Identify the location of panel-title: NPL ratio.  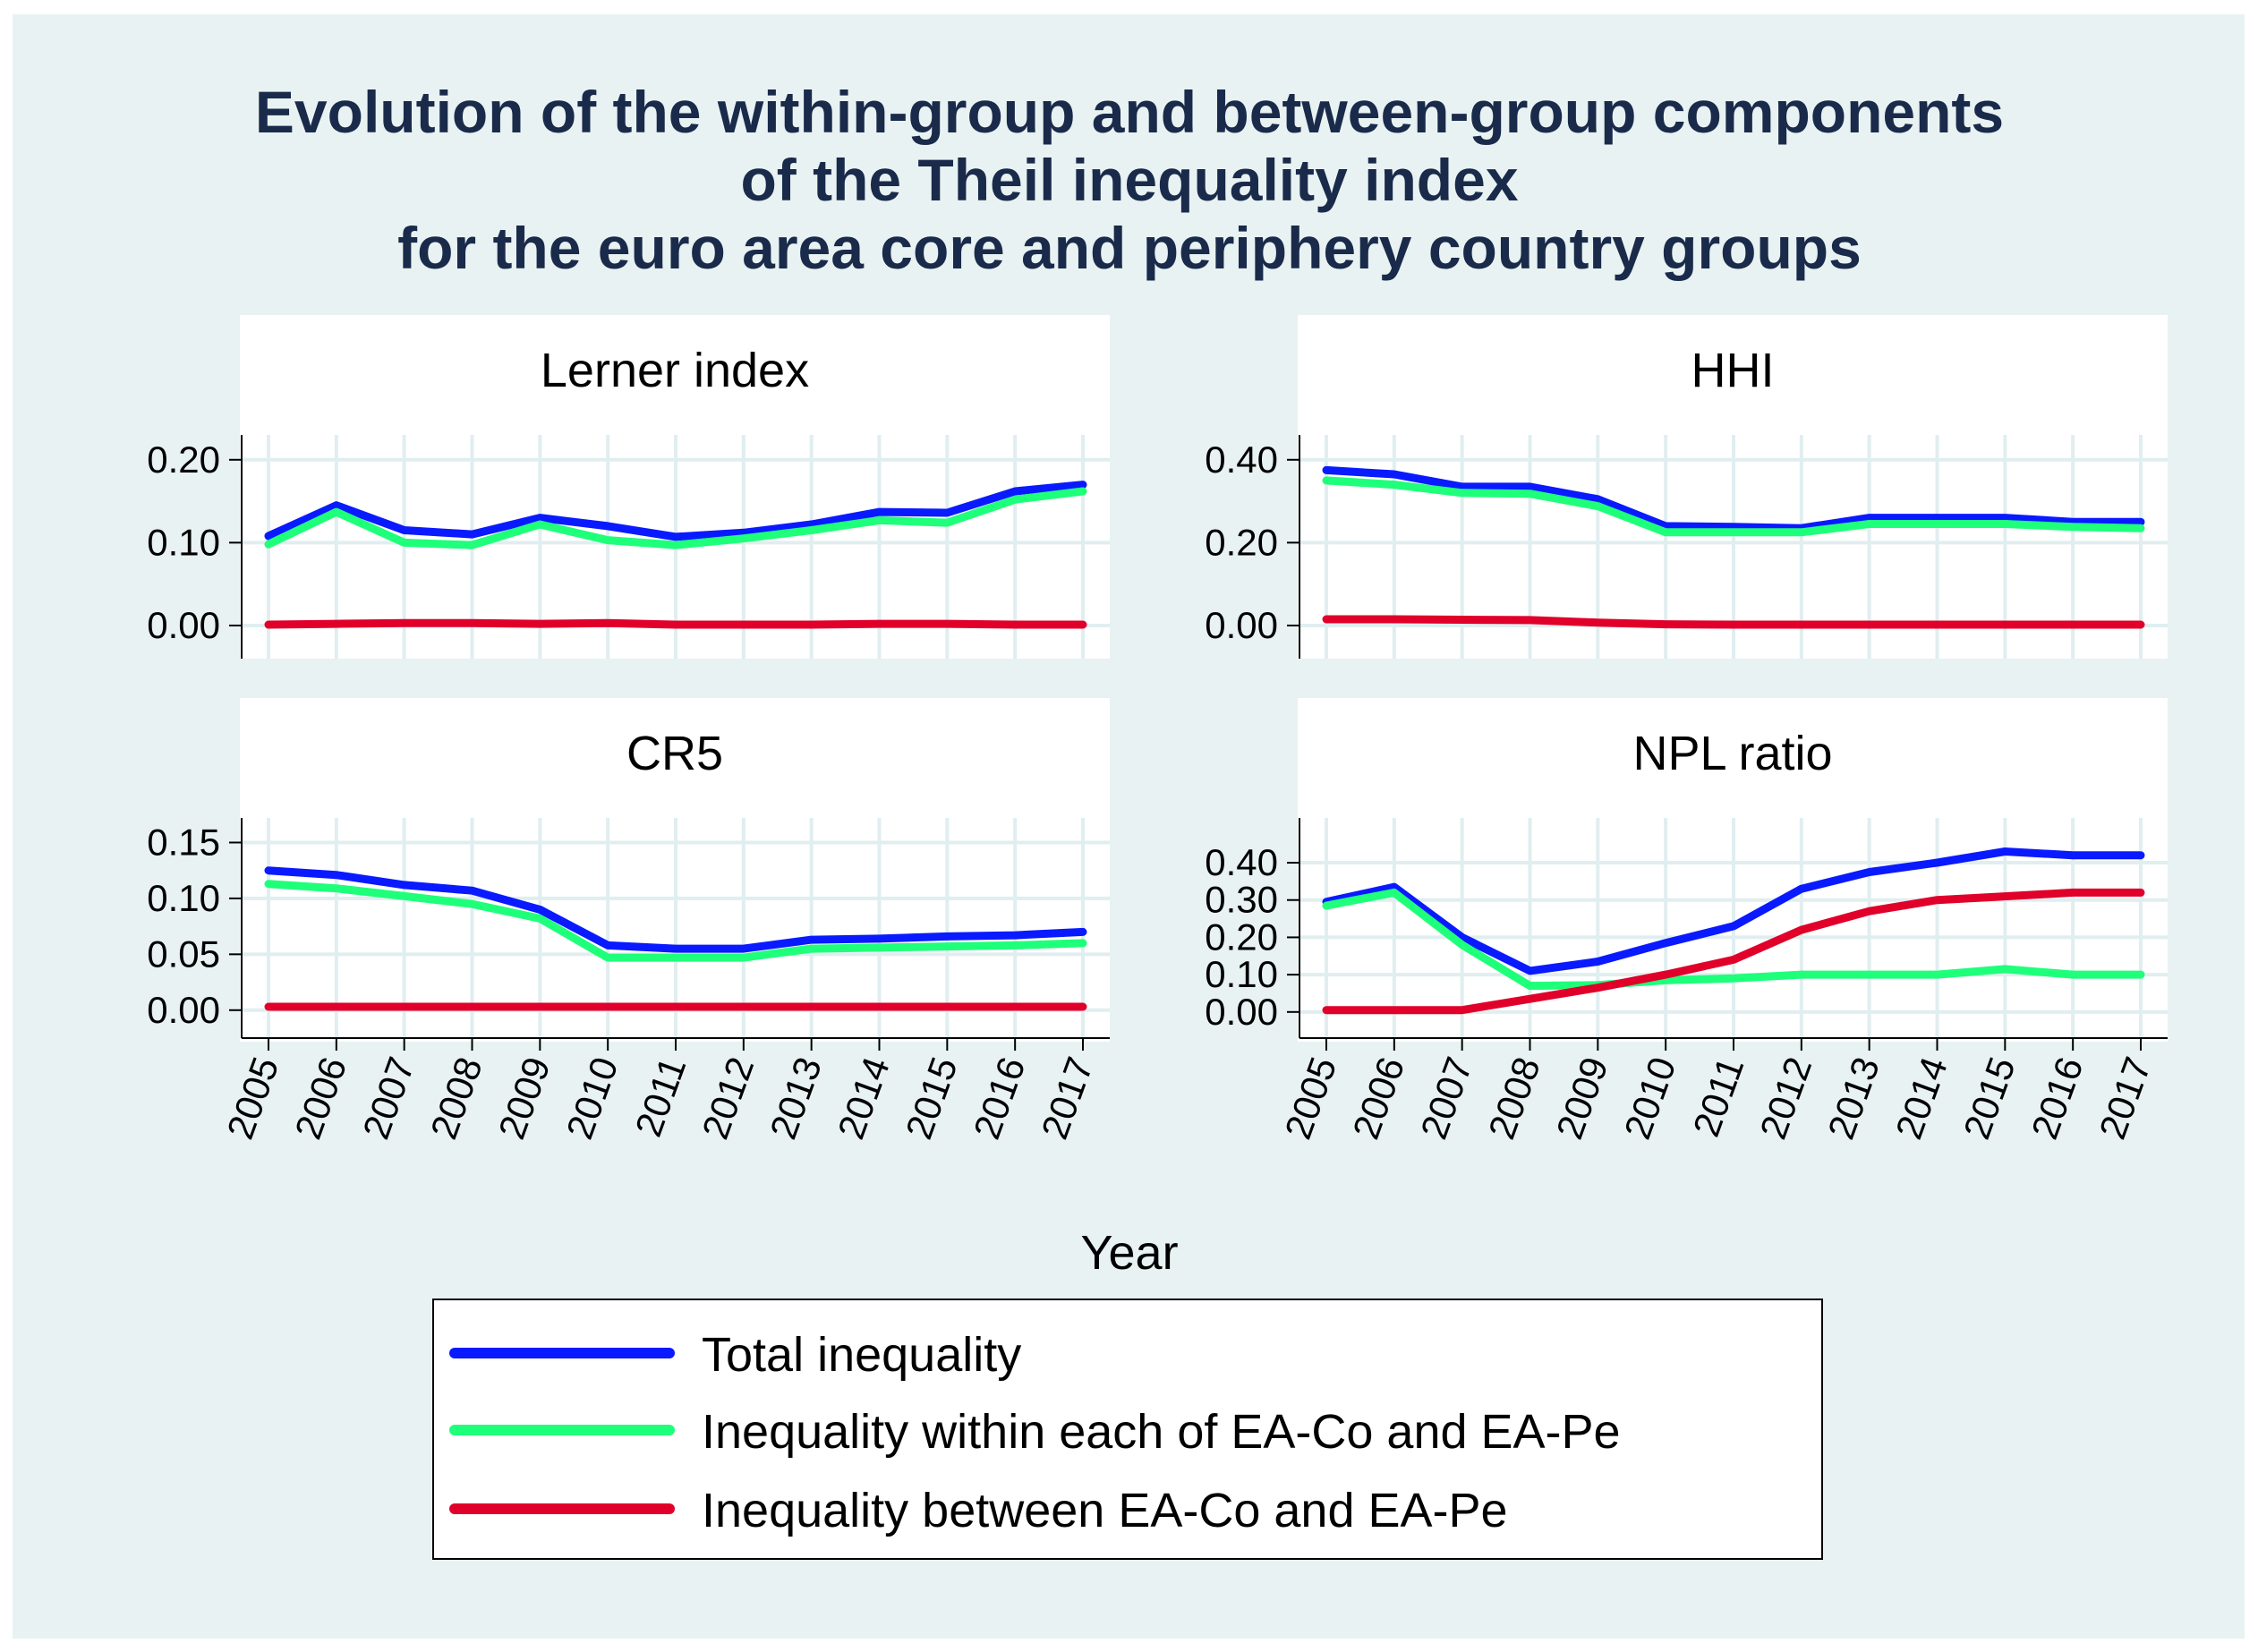
(1732, 753).